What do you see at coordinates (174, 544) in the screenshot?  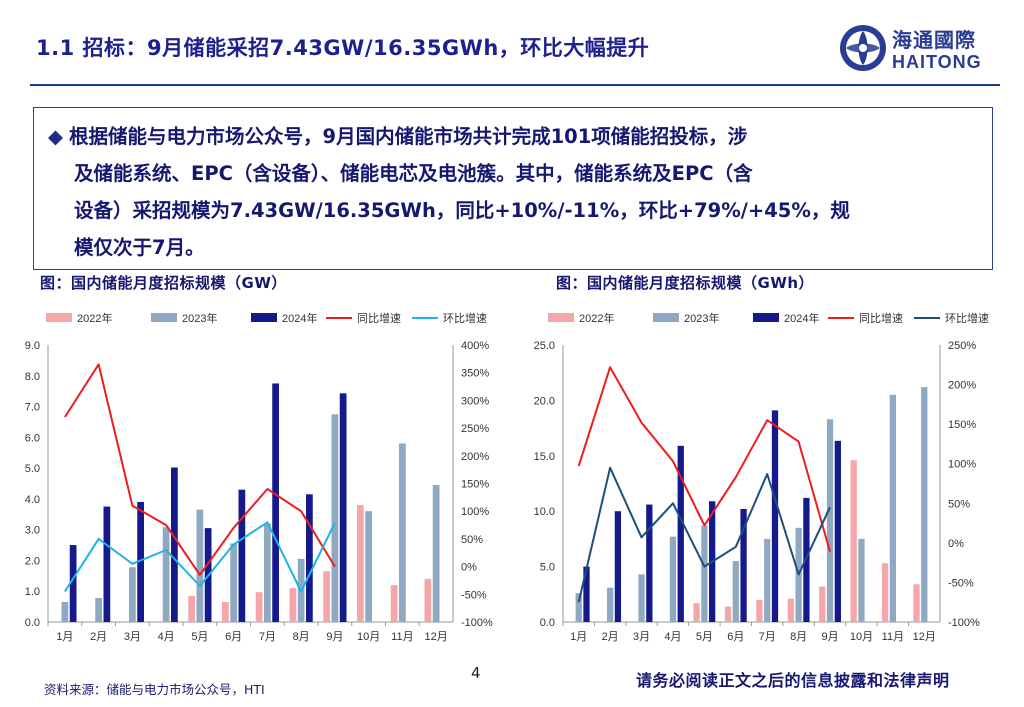 I see `bar-2024年-4月` at bounding box center [174, 544].